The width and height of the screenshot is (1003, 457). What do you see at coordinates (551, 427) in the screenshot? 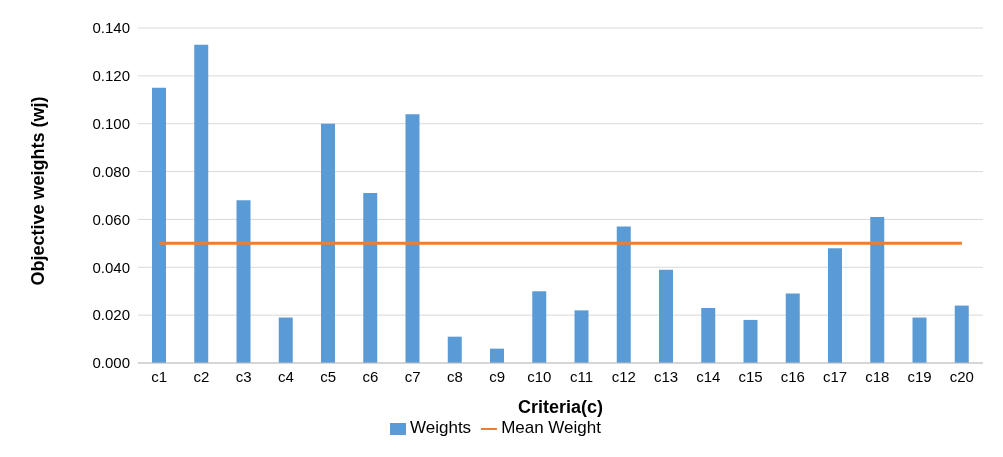
I see `legend-label: Mean Weight` at bounding box center [551, 427].